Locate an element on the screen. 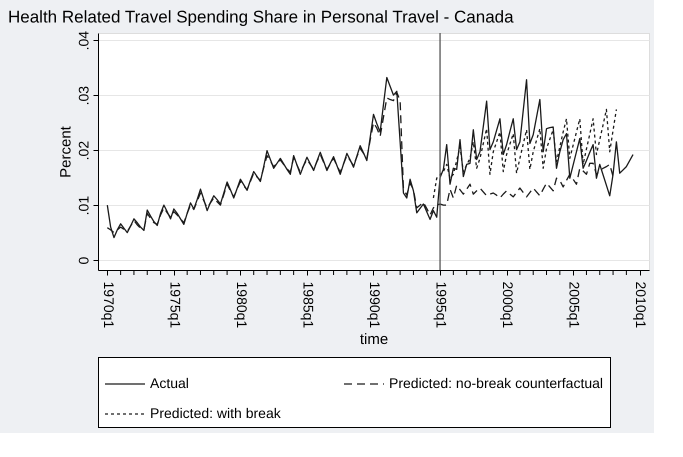  x-axis-title: time is located at coordinates (374, 339).